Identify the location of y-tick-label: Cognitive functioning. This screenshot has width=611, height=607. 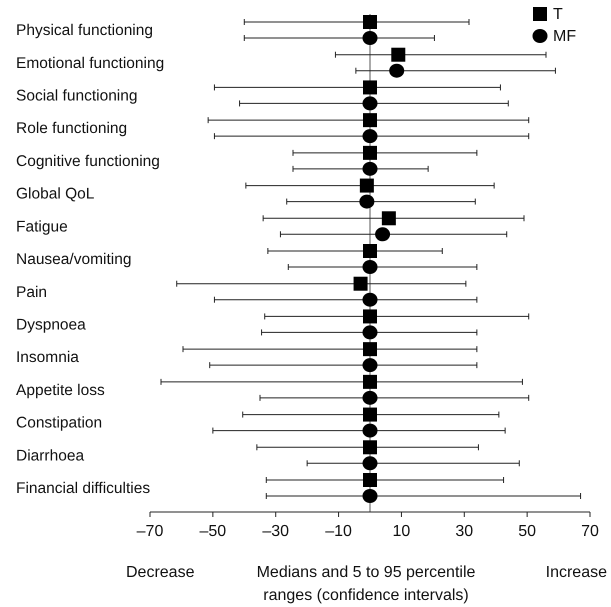
(88, 161).